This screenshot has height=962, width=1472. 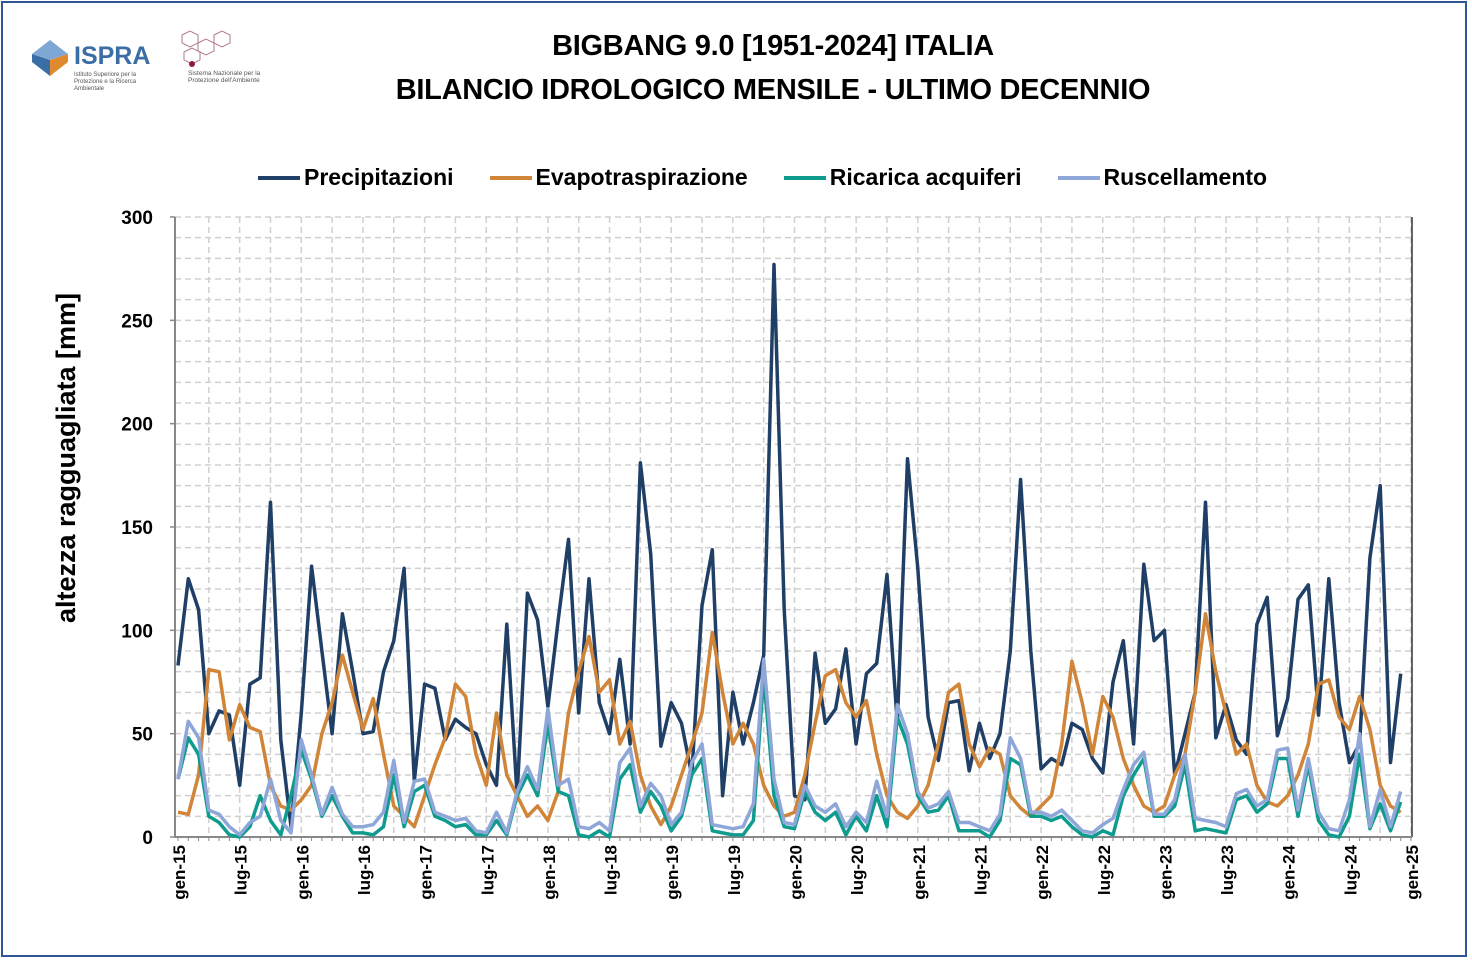 I want to click on legend-item-evapotraspirazione: Evapotraspirazione, so click(x=618, y=177).